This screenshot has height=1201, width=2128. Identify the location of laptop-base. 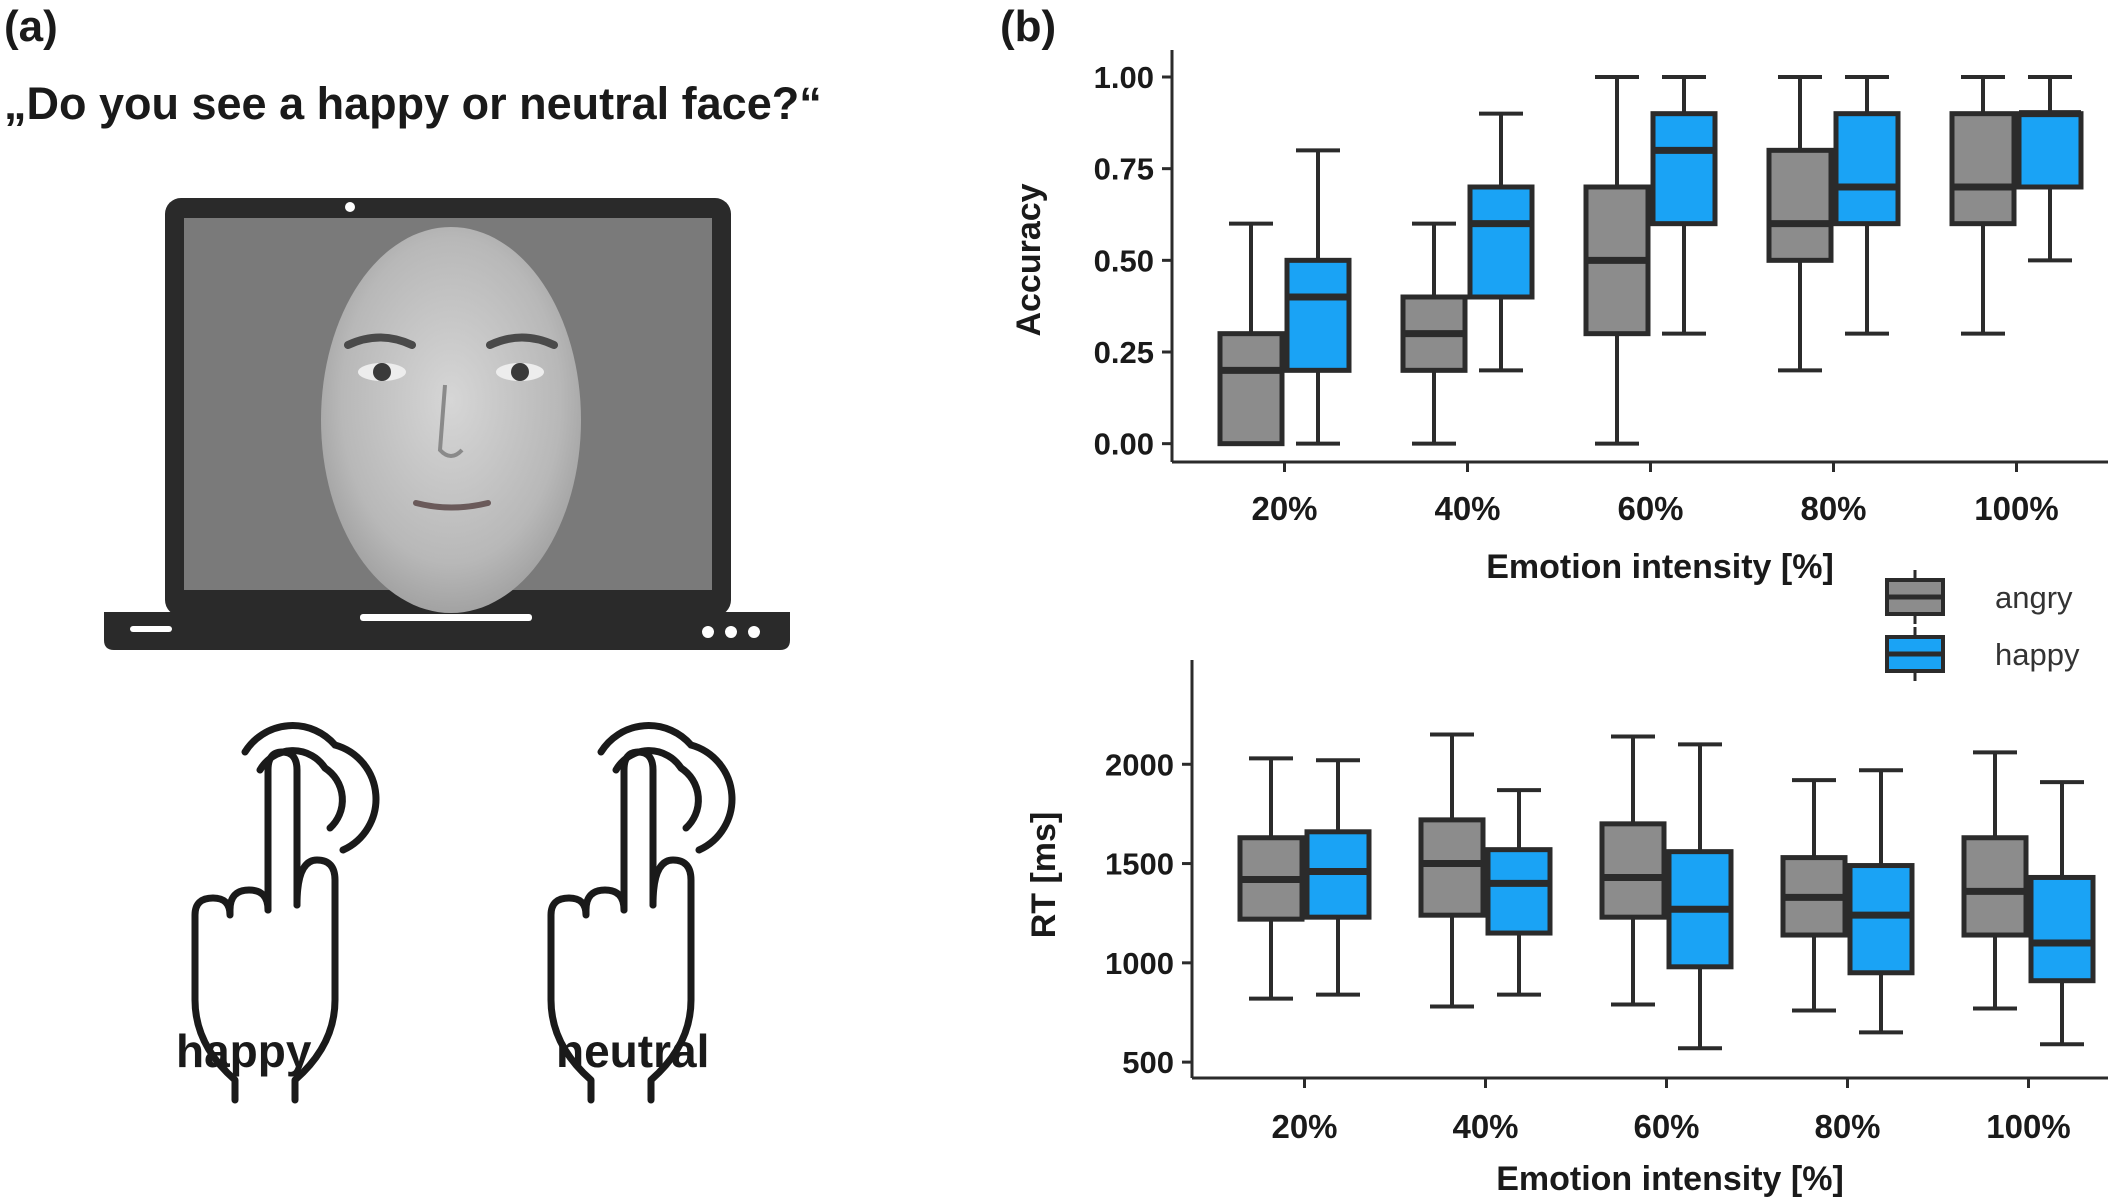
(447, 631).